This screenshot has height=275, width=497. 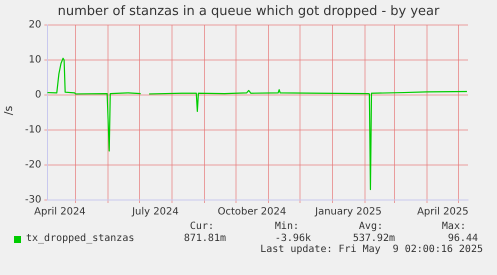 I want to click on text: 96.44, so click(x=463, y=238).